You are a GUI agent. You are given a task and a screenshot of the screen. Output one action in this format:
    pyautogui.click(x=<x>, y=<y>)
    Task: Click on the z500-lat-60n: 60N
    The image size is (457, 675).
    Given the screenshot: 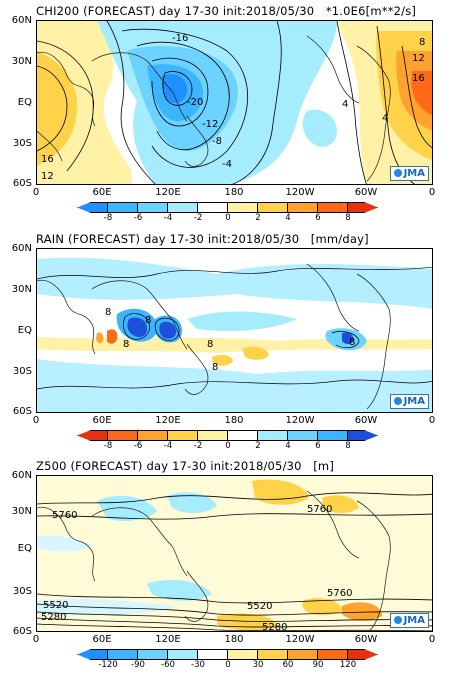 What is the action you would take?
    pyautogui.click(x=21, y=475)
    